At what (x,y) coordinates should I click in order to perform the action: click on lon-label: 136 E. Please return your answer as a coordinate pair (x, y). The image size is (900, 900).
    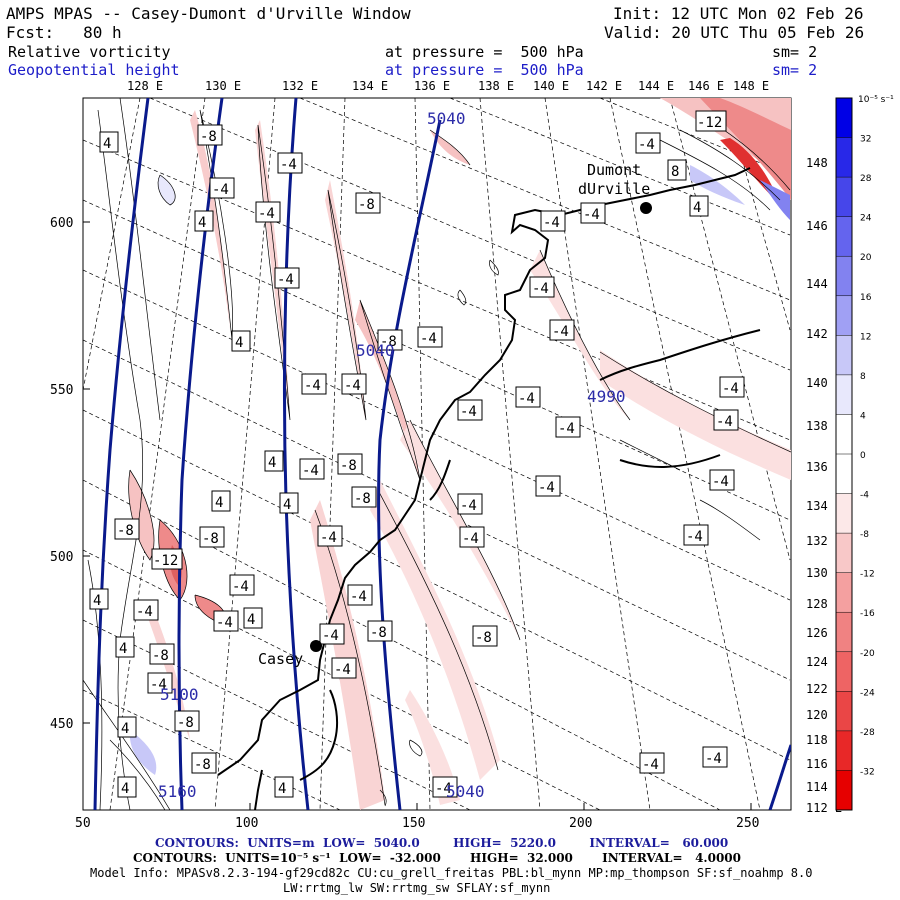
    Looking at the image, I should click on (432, 86).